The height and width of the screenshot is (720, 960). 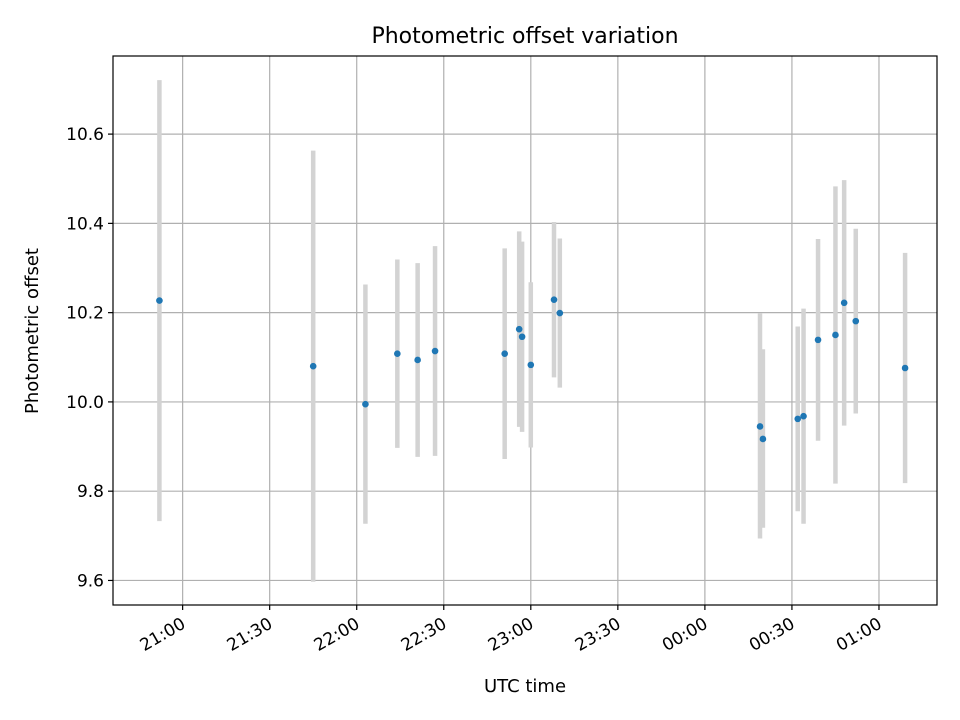 What do you see at coordinates (90, 492) in the screenshot?
I see `y-tick-label: 9.8` at bounding box center [90, 492].